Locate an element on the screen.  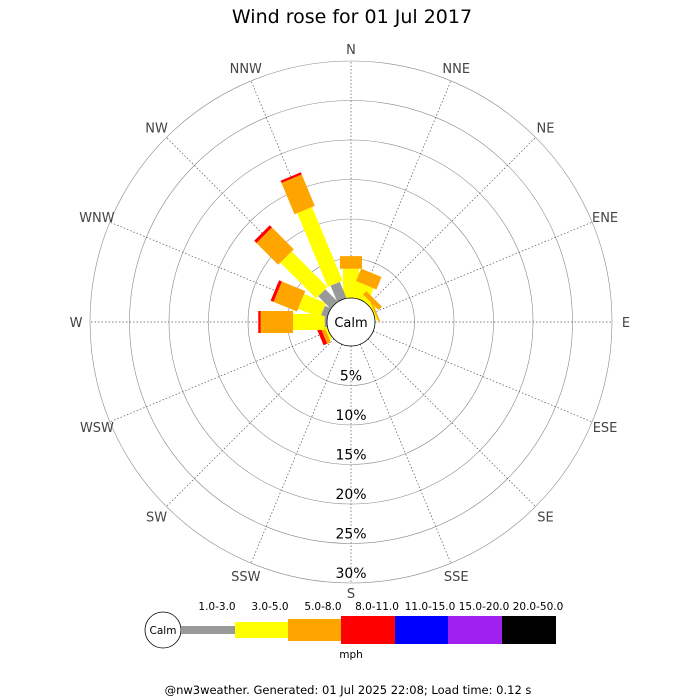
direction-label-nw: NW is located at coordinates (156, 129).